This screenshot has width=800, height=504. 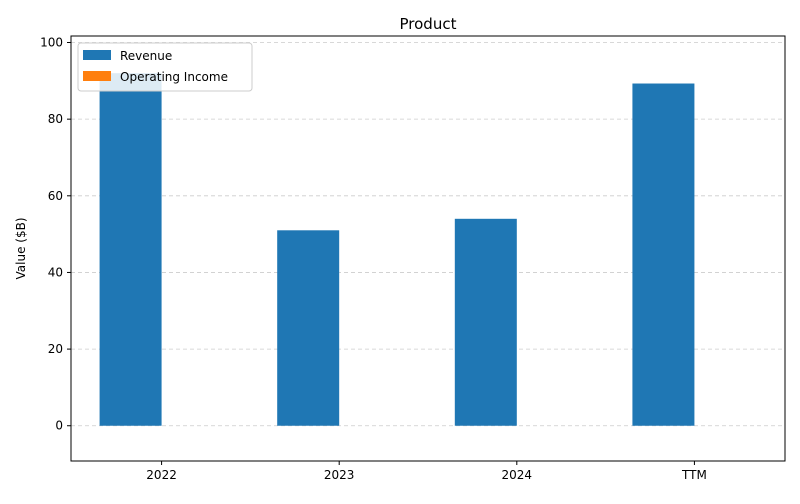 What do you see at coordinates (308, 328) in the screenshot?
I see `bar-revenue-2023` at bounding box center [308, 328].